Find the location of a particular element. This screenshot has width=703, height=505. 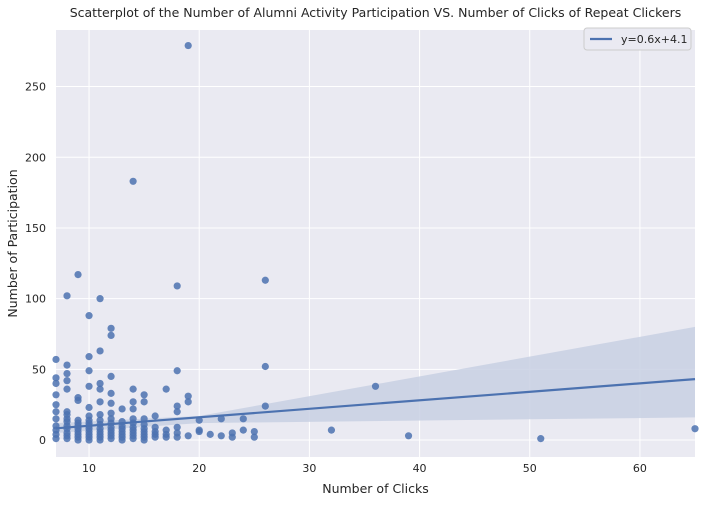

legend-box is located at coordinates (637, 39).